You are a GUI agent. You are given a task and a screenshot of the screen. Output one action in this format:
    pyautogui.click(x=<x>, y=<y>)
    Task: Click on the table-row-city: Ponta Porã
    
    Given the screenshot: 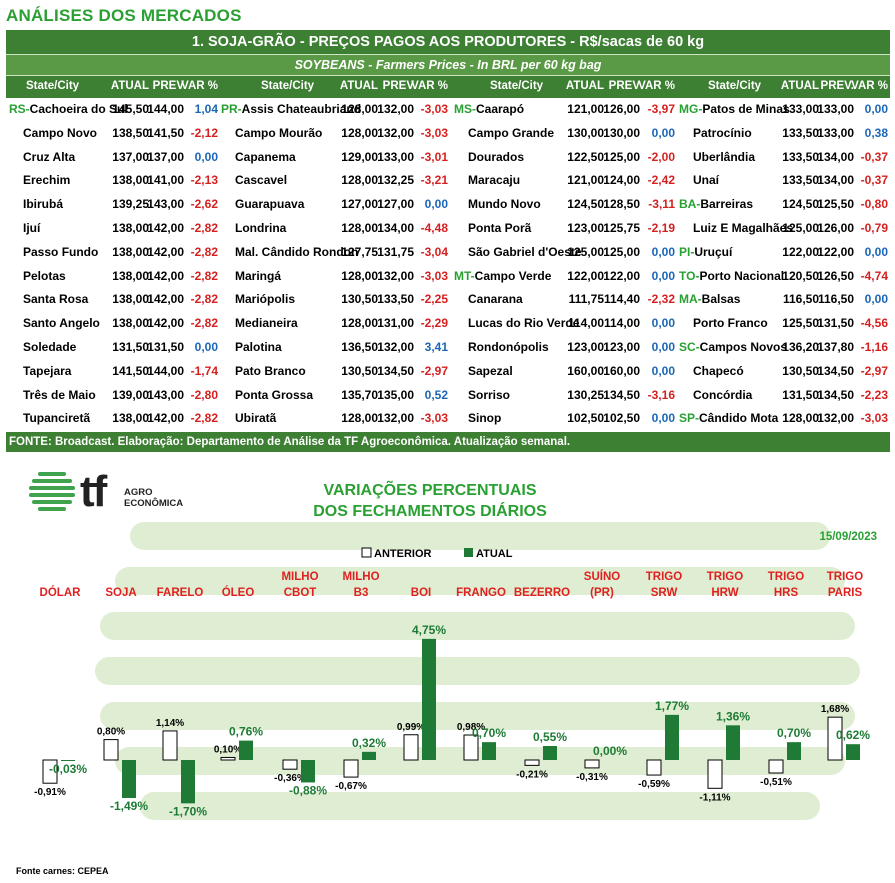 What is the action you would take?
    pyautogui.click(x=500, y=228)
    